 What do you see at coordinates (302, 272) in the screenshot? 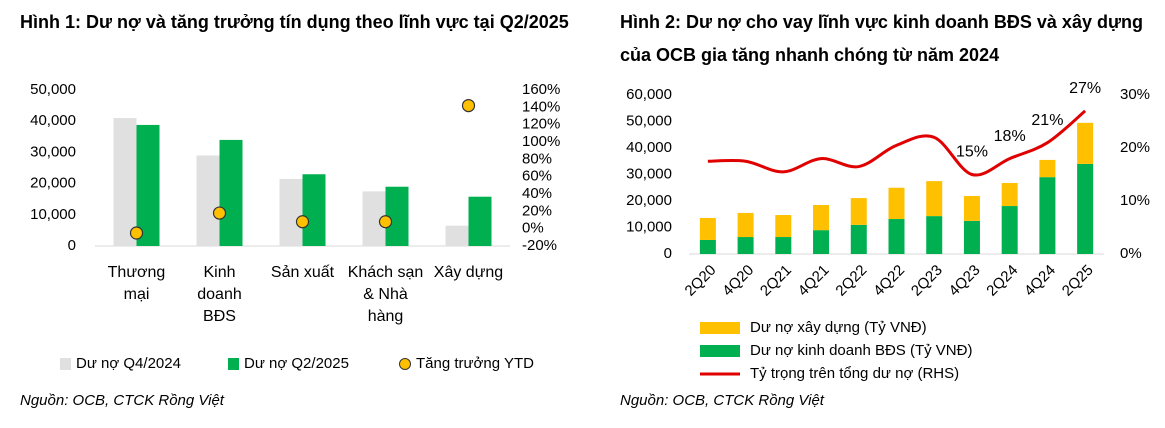
I see `x-tick-label: Sản xuất` at bounding box center [302, 272].